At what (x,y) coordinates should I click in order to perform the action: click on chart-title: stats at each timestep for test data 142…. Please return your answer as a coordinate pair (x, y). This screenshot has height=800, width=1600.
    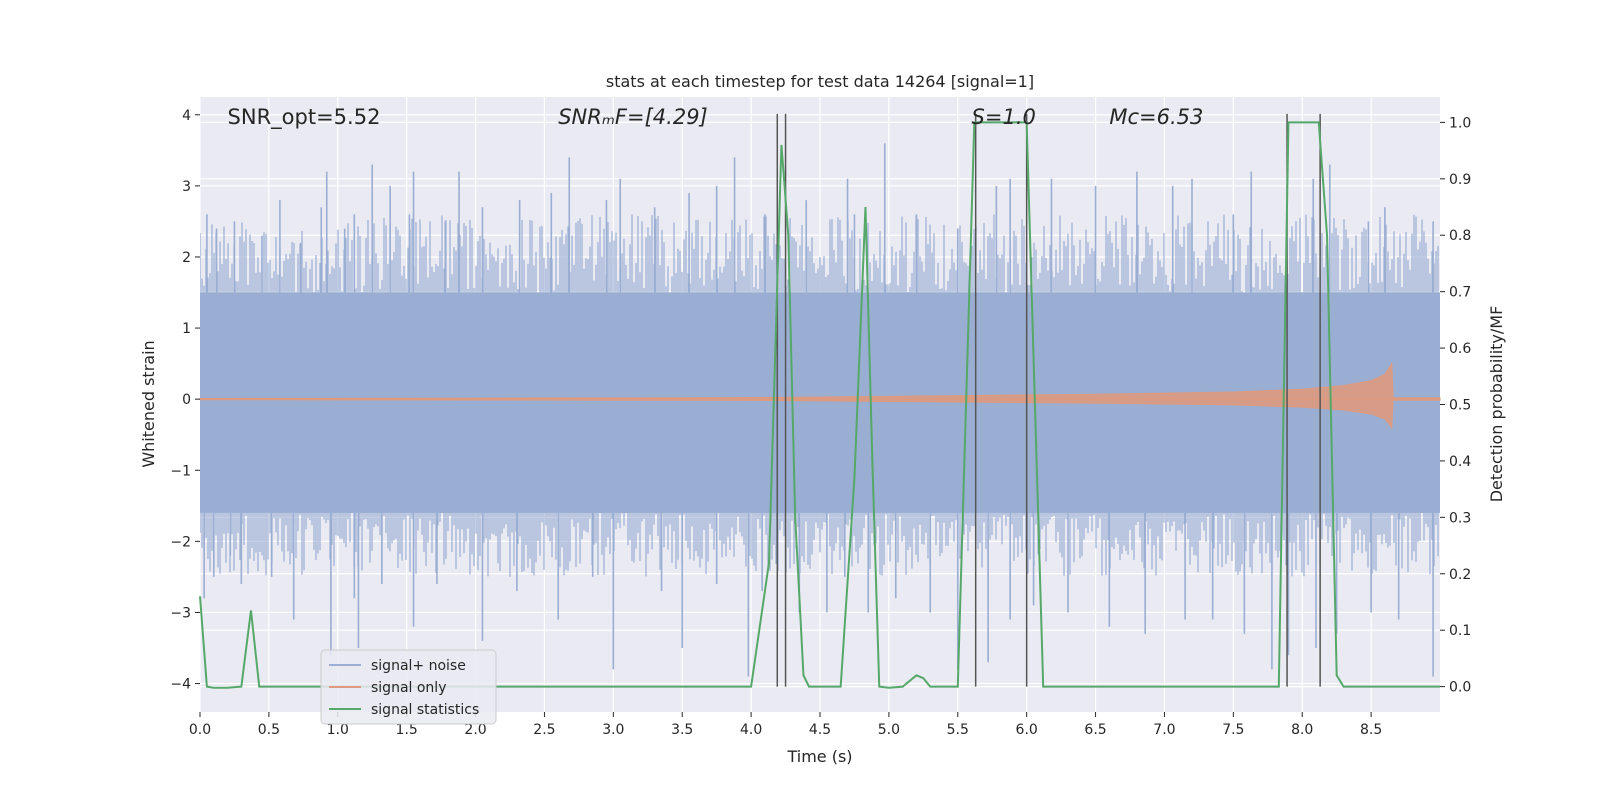
    Looking at the image, I should click on (820, 81).